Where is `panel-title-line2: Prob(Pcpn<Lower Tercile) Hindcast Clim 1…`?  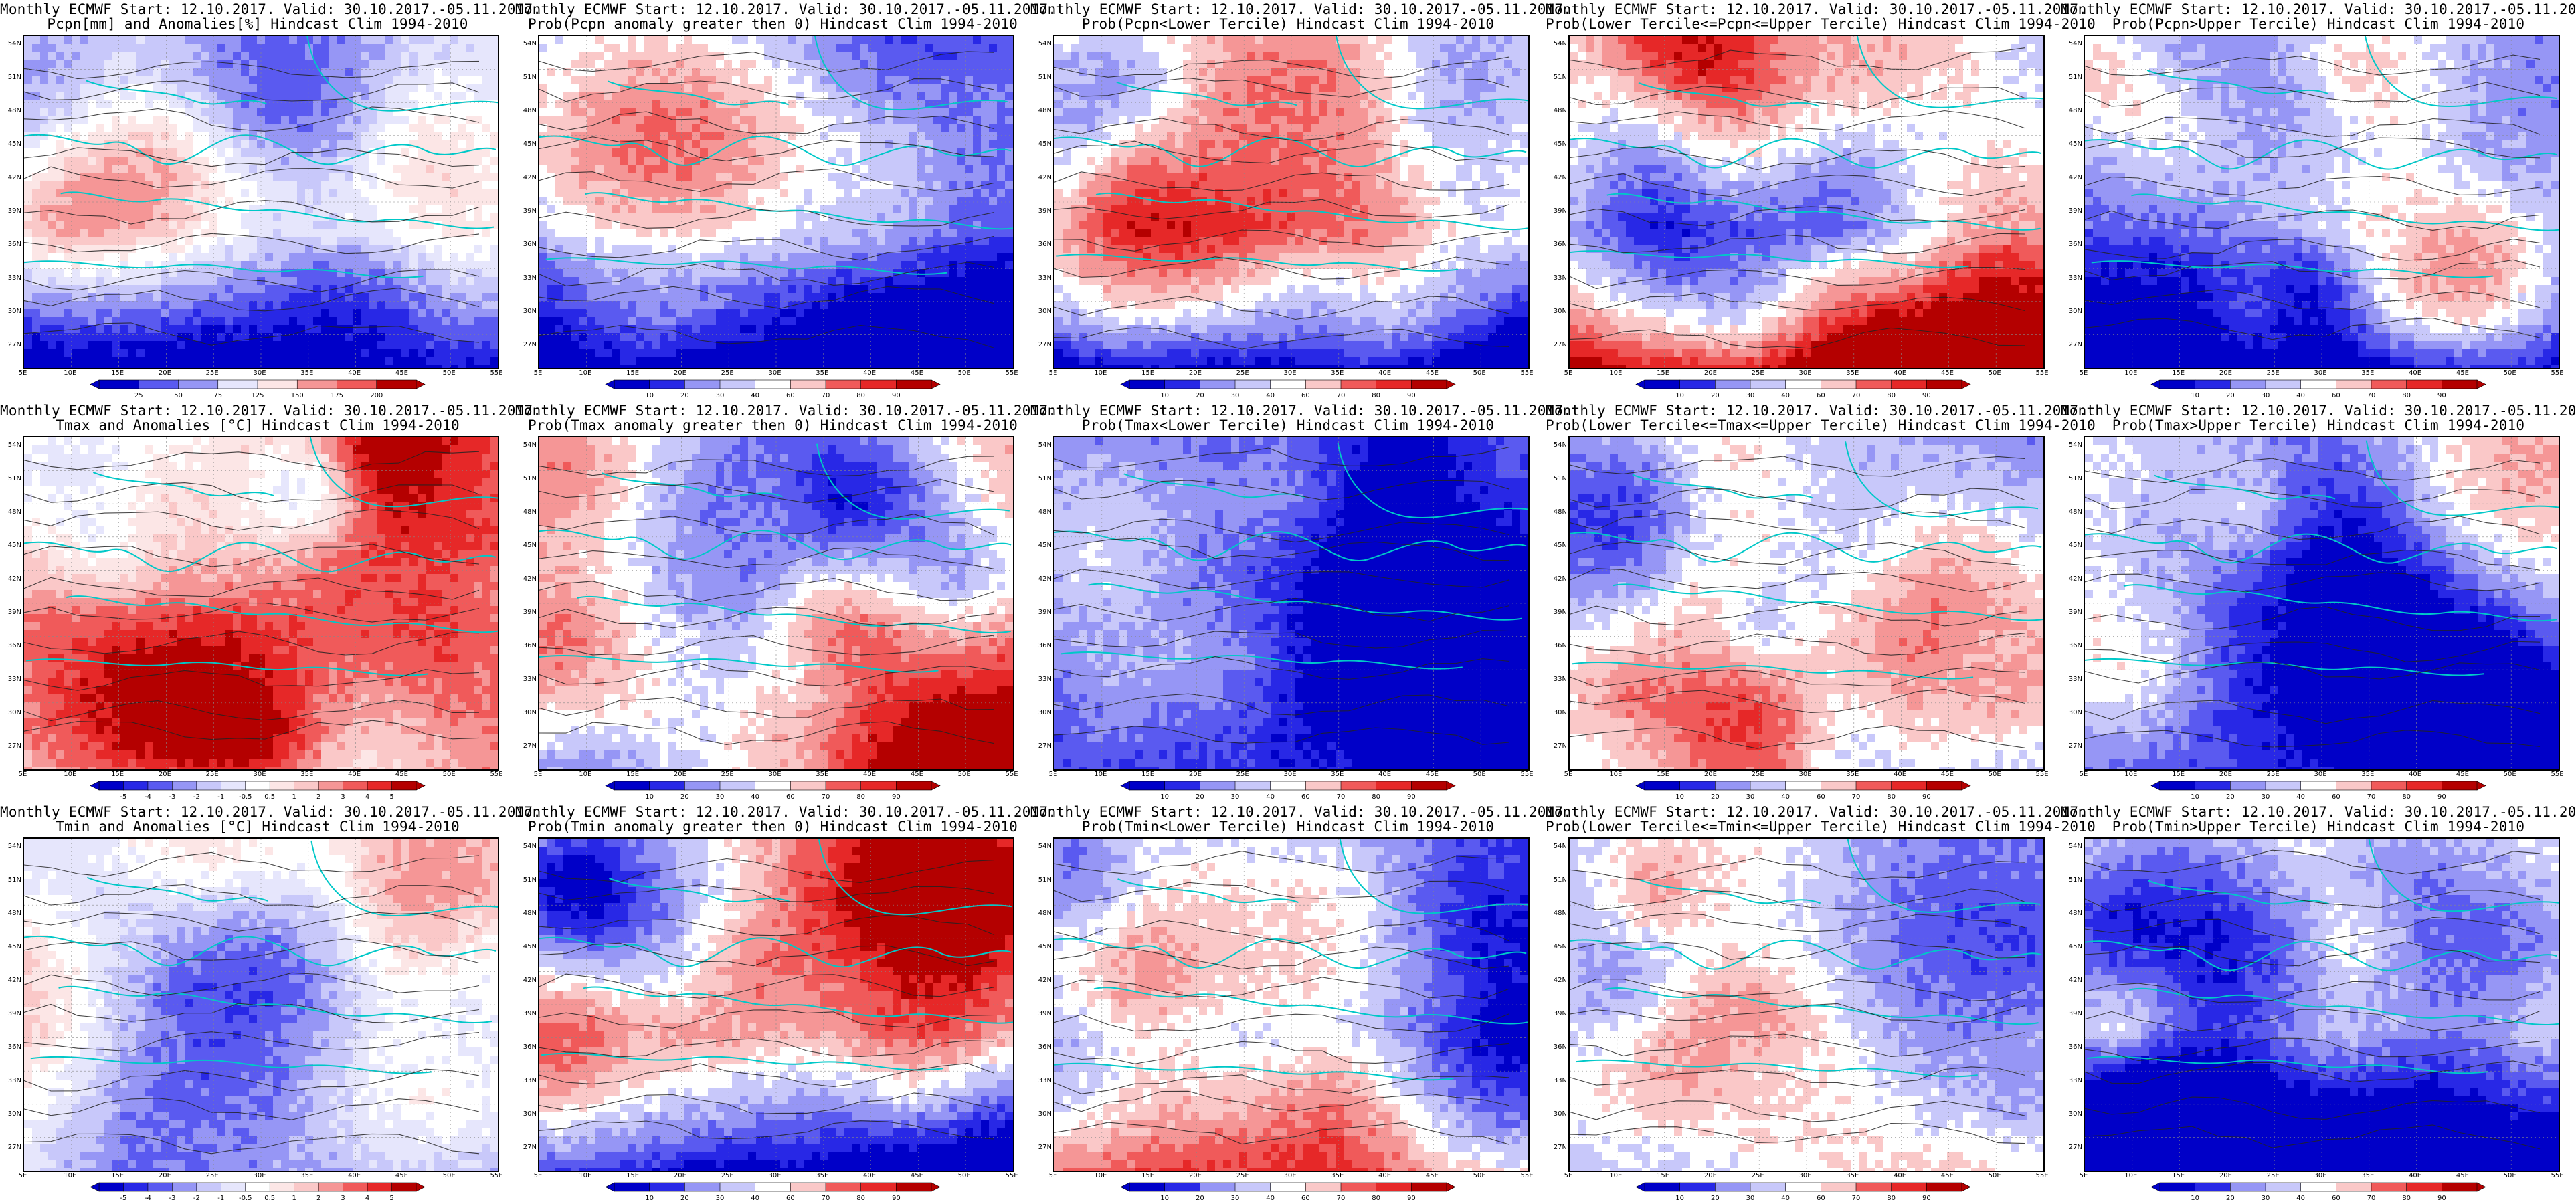 panel-title-line2: Prob(Pcpn<Lower Tercile) Hindcast Clim 1… is located at coordinates (1288, 24).